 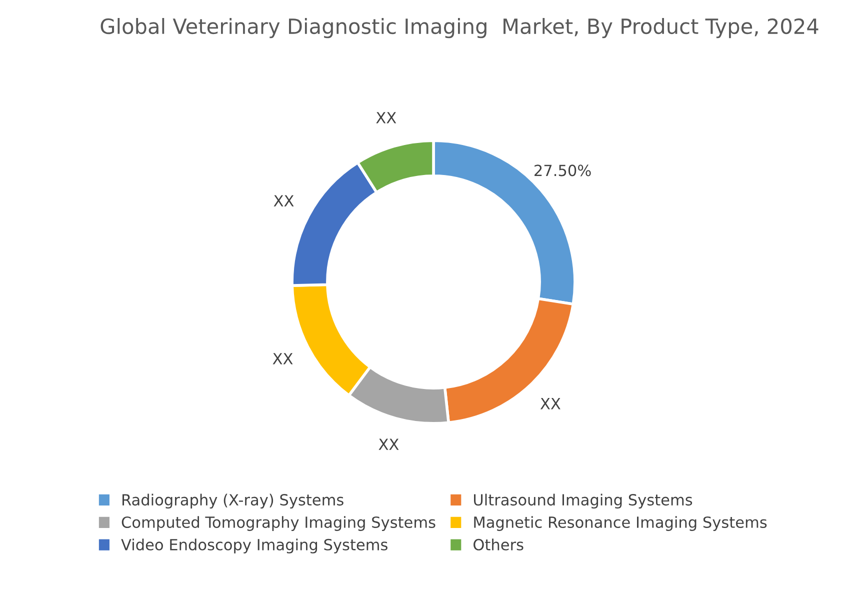 I want to click on legend-label: Ultrasound Imaging Systems, so click(x=583, y=501).